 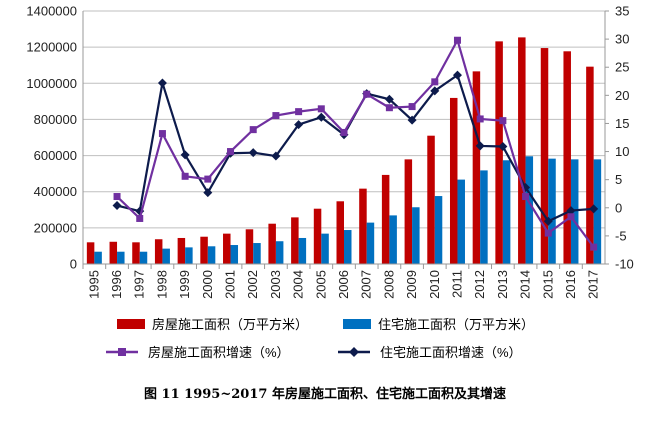 What do you see at coordinates (622, 151) in the screenshot?
I see `right-tick-label: 10` at bounding box center [622, 151].